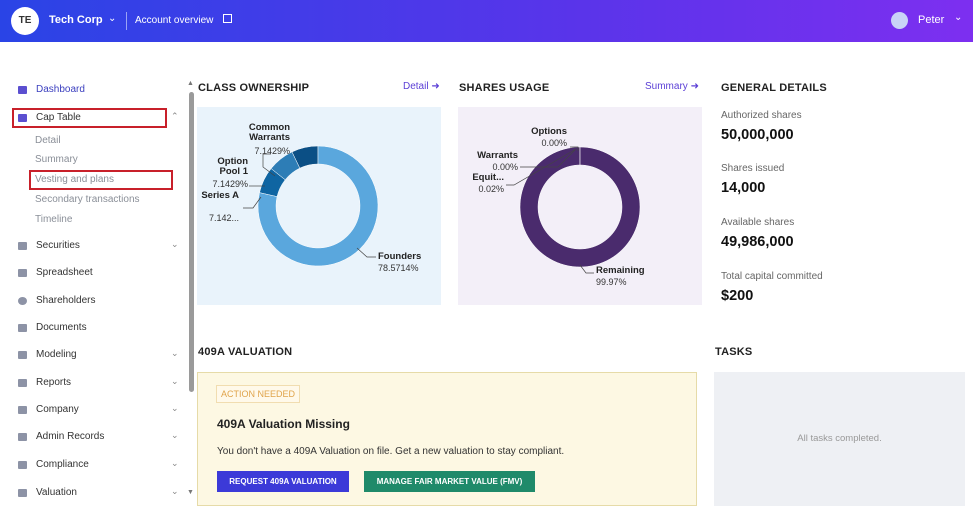 The image size is (973, 508). Describe the element at coordinates (283, 481) in the screenshot. I see `primary-button: REQUEST 409A VALUATION` at that location.